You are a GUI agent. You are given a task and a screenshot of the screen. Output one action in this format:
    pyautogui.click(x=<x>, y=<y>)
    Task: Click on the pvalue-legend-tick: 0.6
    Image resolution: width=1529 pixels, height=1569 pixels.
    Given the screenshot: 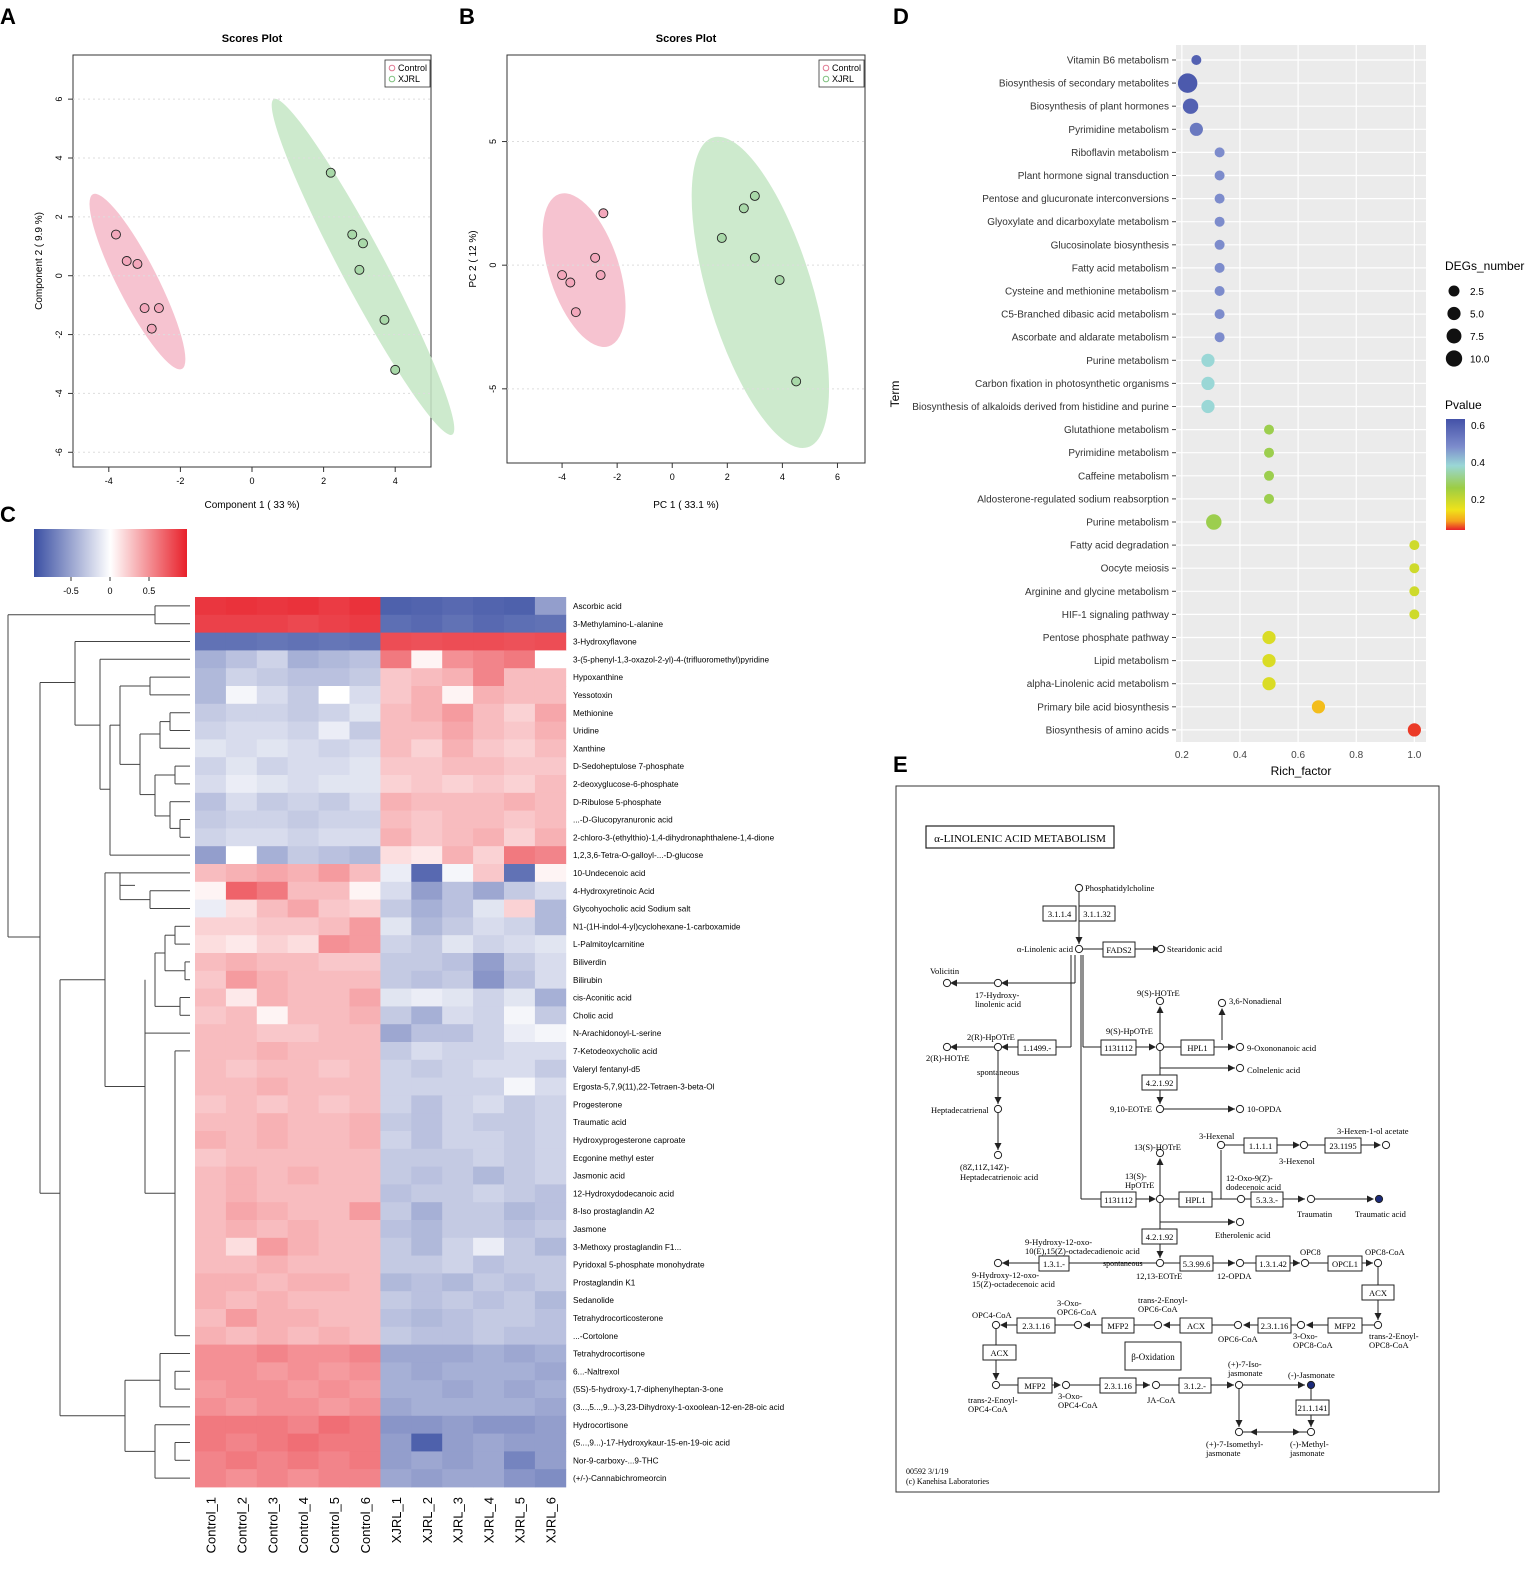 What is the action you would take?
    pyautogui.click(x=1478, y=426)
    